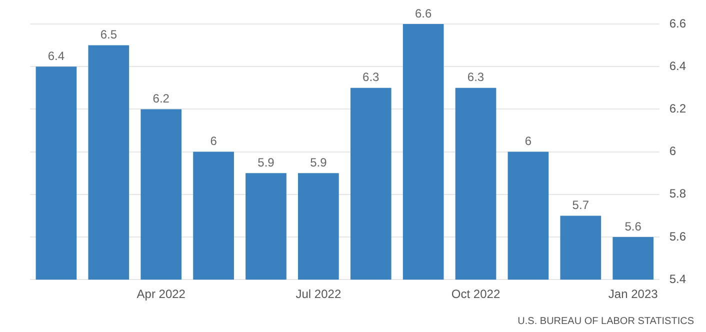 The image size is (706, 332). What do you see at coordinates (633, 294) in the screenshot?
I see `x-tick-label: Jan 2023` at bounding box center [633, 294].